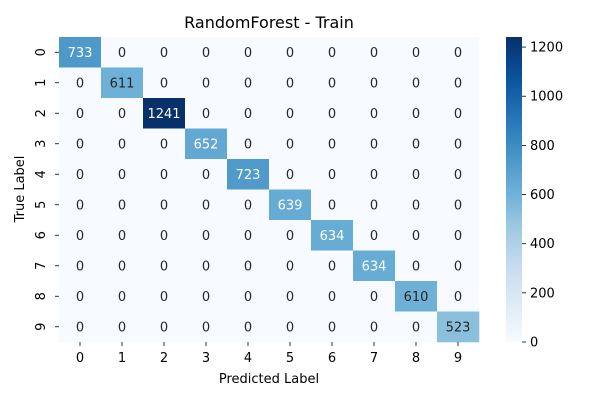  What do you see at coordinates (80, 358) in the screenshot?
I see `x-tick-label: 0` at bounding box center [80, 358].